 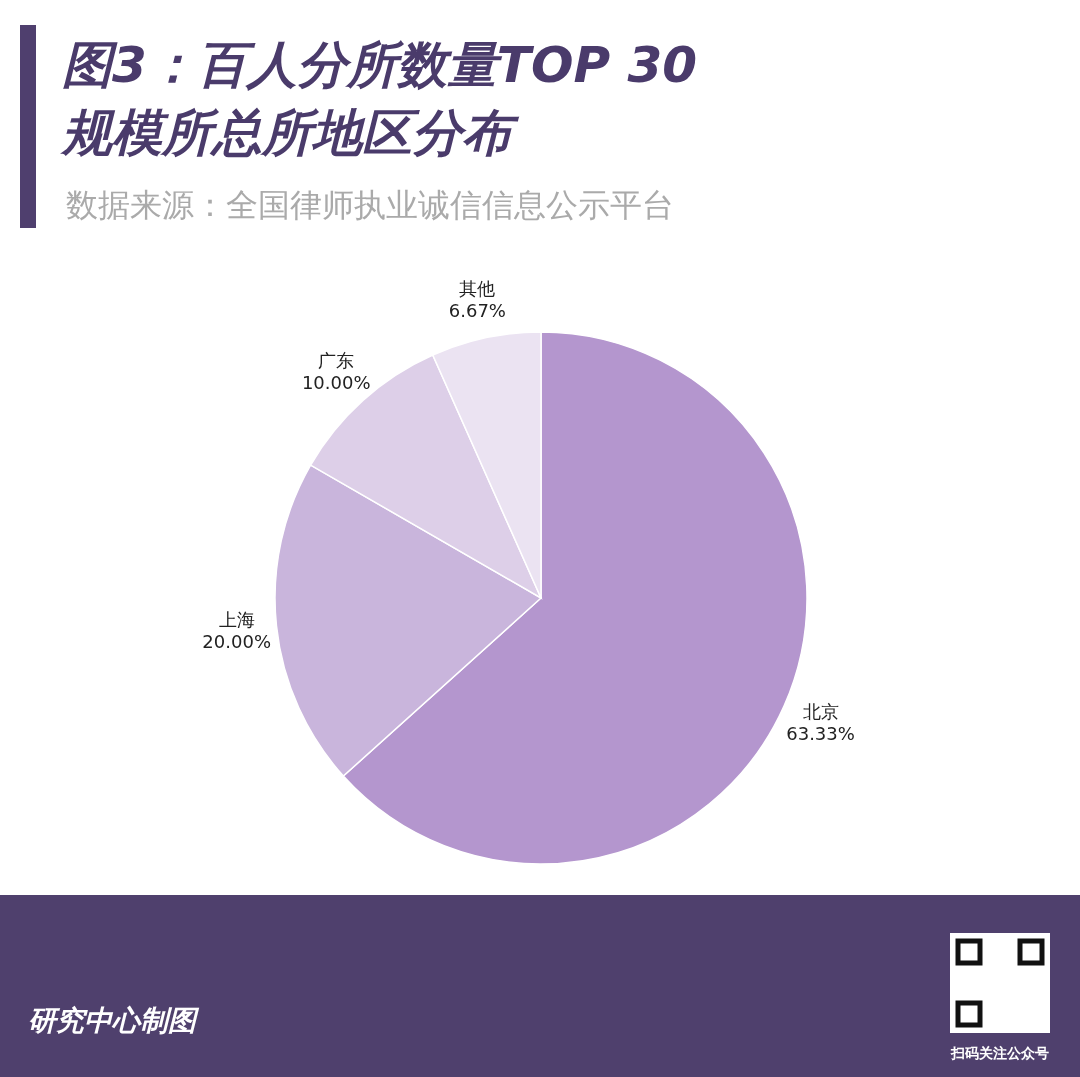 I want to click on data-label: 10.00%, so click(x=336, y=382).